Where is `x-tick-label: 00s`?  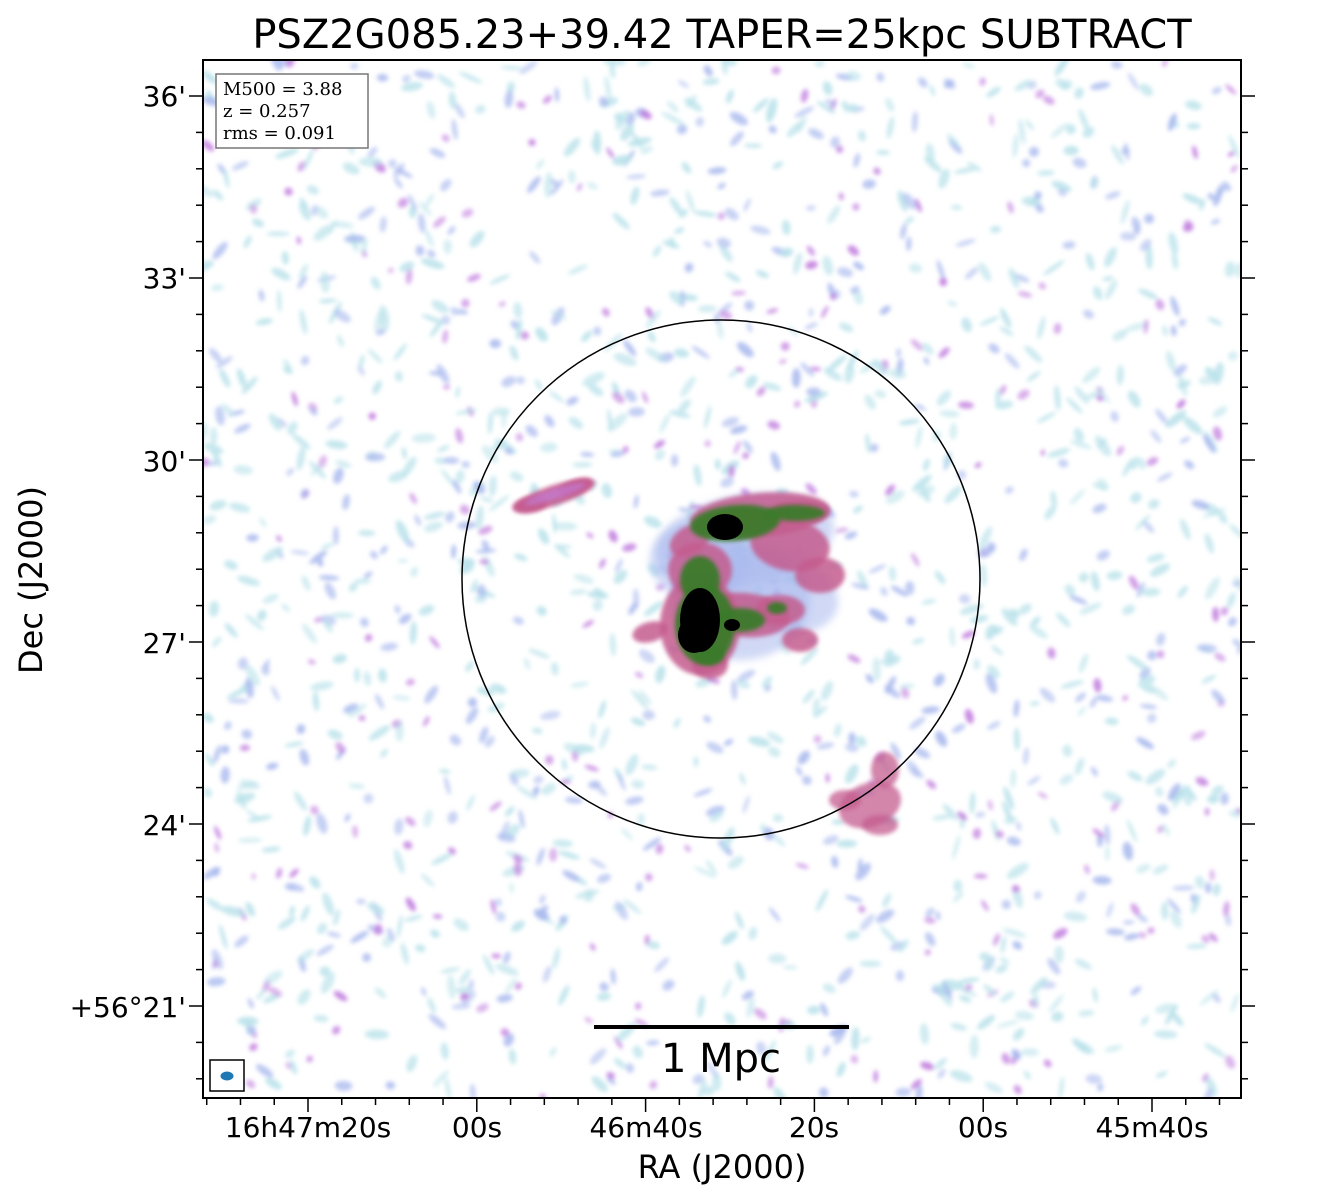 x-tick-label: 00s is located at coordinates (477, 1127).